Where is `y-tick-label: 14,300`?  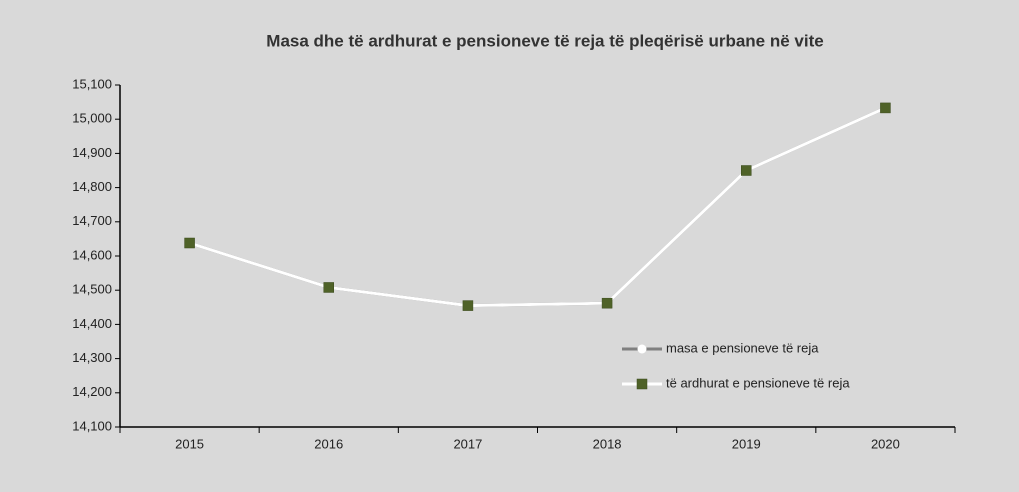 y-tick-label: 14,300 is located at coordinates (92, 357).